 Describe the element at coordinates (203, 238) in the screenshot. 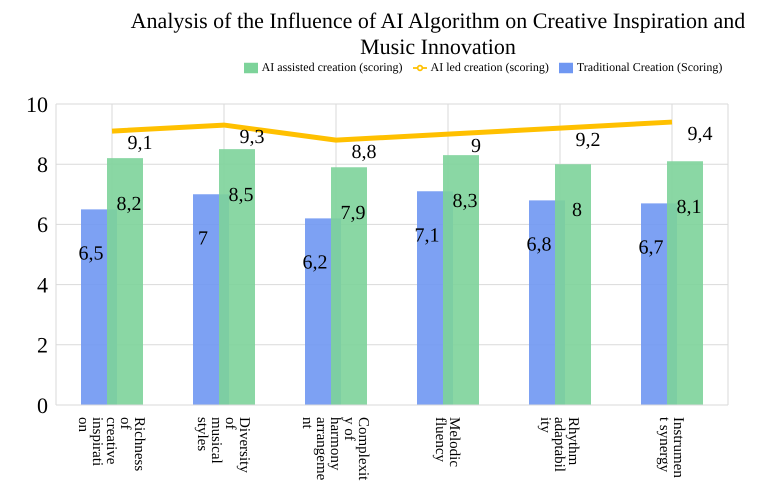

I see `data-label: 7` at that location.